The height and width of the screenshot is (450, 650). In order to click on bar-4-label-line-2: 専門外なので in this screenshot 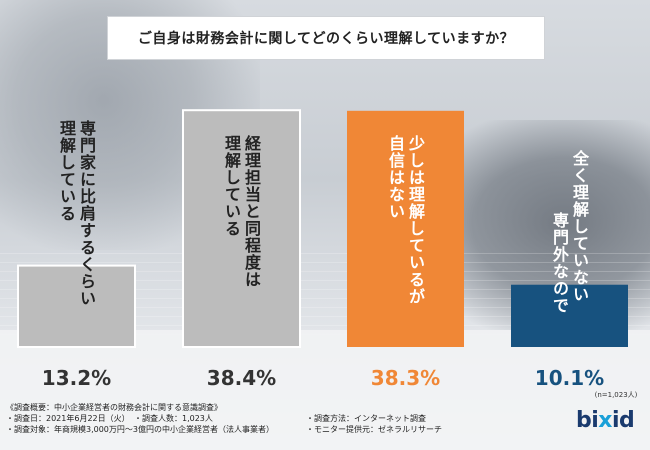, I will do `click(560, 263)`.